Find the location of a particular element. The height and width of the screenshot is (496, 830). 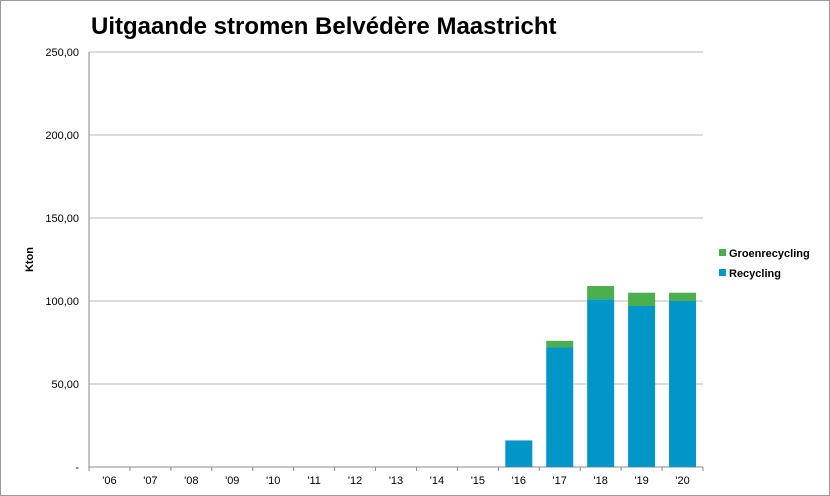

chart-title: Uitgaande stromen Belvédère Maastricht is located at coordinates (324, 26).